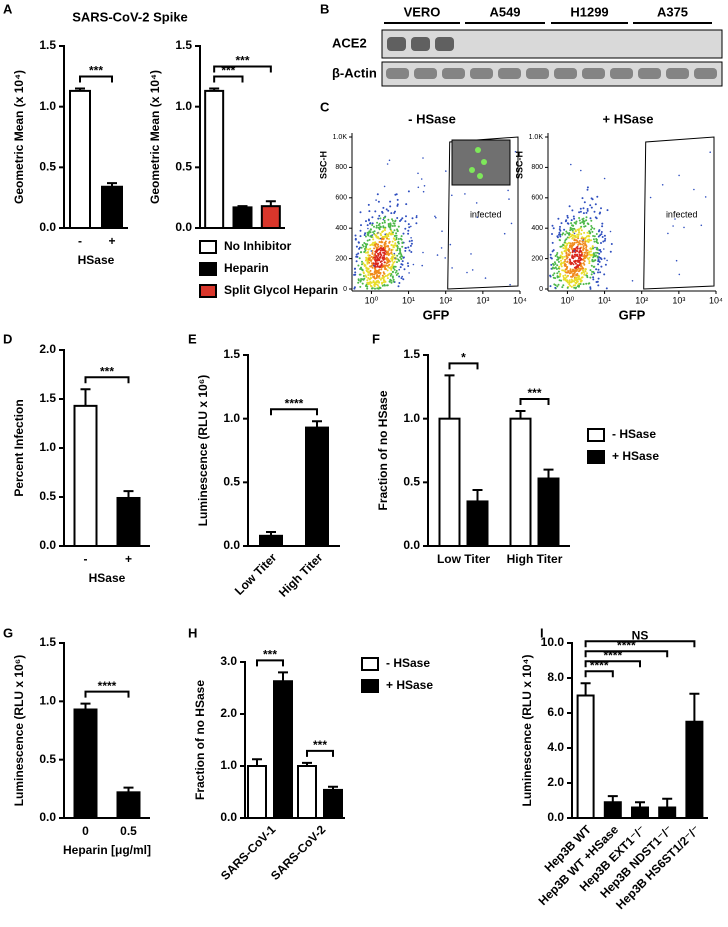 This screenshot has height=927, width=728. Describe the element at coordinates (596, 457) in the screenshot. I see `legend-swatch` at that location.